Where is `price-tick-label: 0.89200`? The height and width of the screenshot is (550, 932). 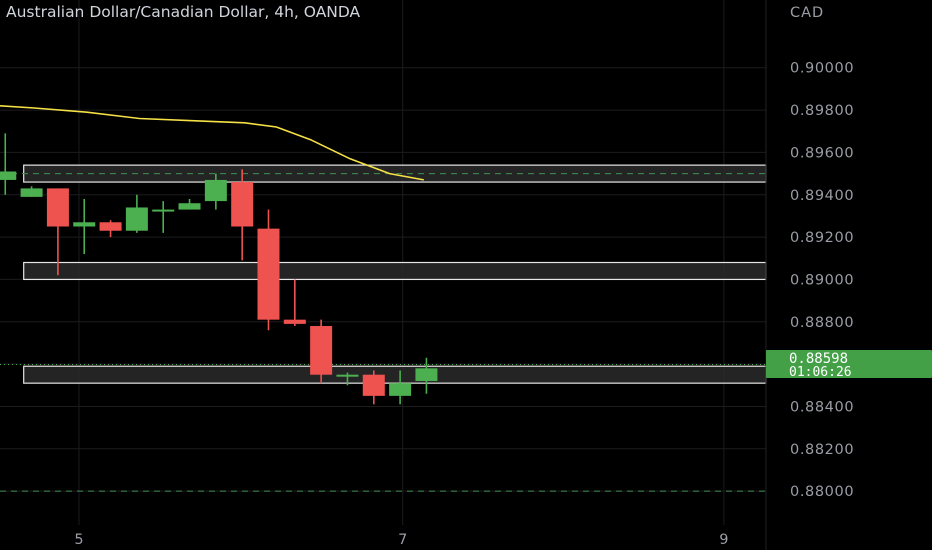
price-tick-label: 0.89200 is located at coordinates (822, 238).